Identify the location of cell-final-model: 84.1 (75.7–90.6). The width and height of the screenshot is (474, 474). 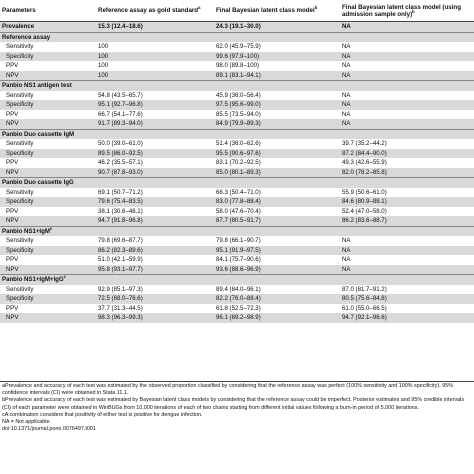
(277, 260).